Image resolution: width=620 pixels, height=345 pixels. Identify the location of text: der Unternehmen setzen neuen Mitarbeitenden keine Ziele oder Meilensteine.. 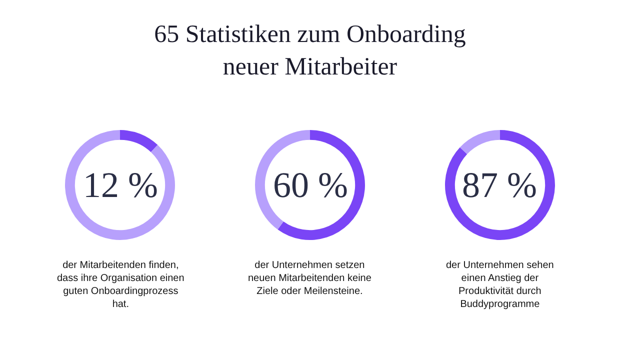
(310, 278).